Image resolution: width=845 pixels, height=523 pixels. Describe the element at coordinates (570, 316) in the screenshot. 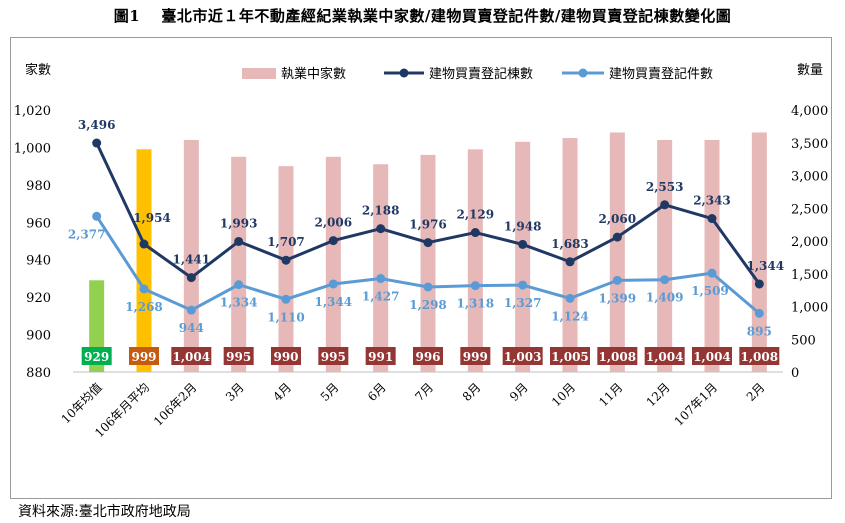

I see `cases-label: 1,124` at that location.